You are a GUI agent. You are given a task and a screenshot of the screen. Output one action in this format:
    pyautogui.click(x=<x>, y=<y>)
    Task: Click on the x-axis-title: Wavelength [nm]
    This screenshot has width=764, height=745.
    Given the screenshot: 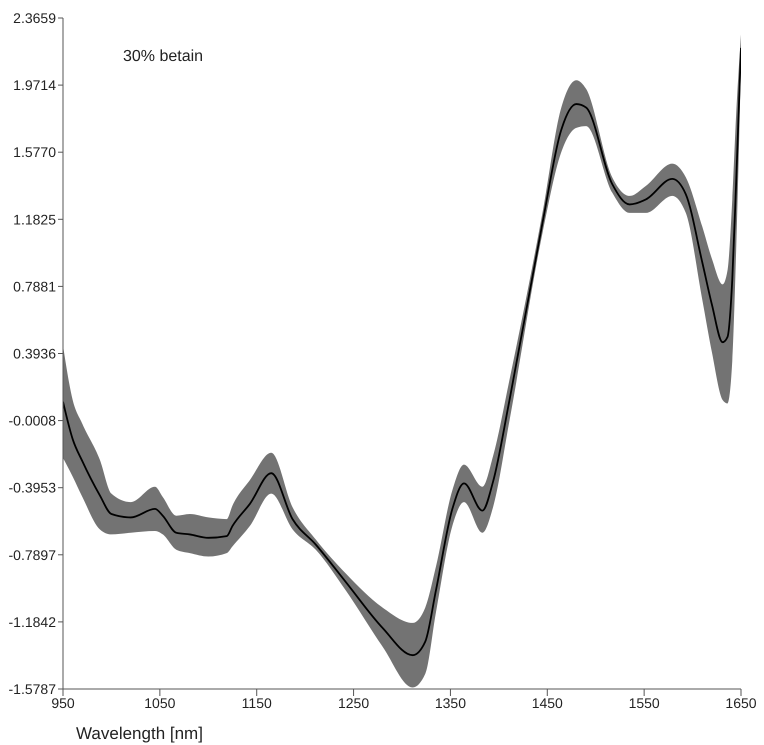 What is the action you would take?
    pyautogui.click(x=139, y=733)
    